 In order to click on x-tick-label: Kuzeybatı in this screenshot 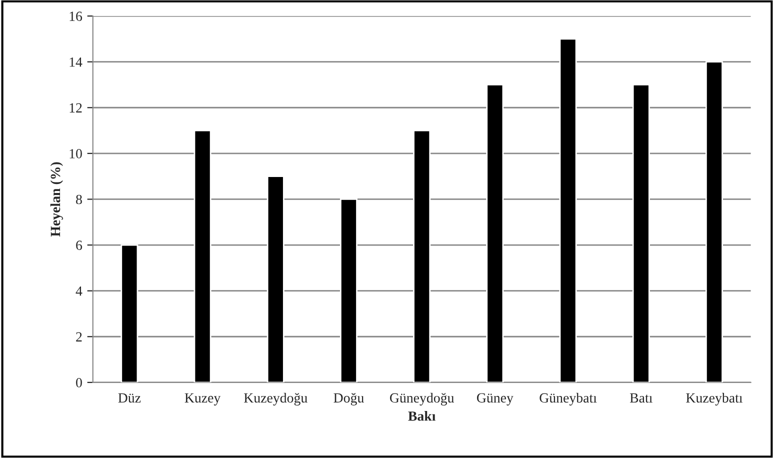, I will do `click(714, 399)`.